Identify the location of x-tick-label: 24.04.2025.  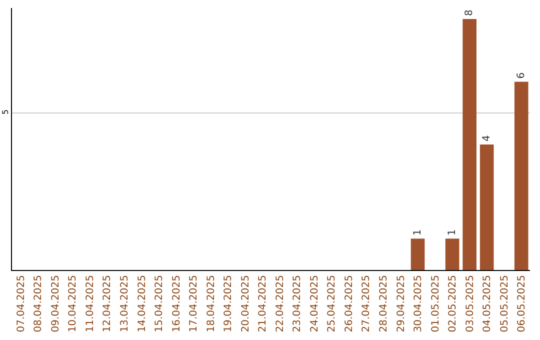
(314, 303).